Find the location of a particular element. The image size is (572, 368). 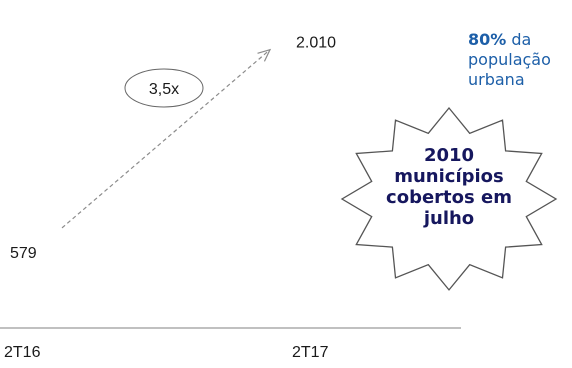

badge-line-3: cobertos em is located at coordinates (449, 197).